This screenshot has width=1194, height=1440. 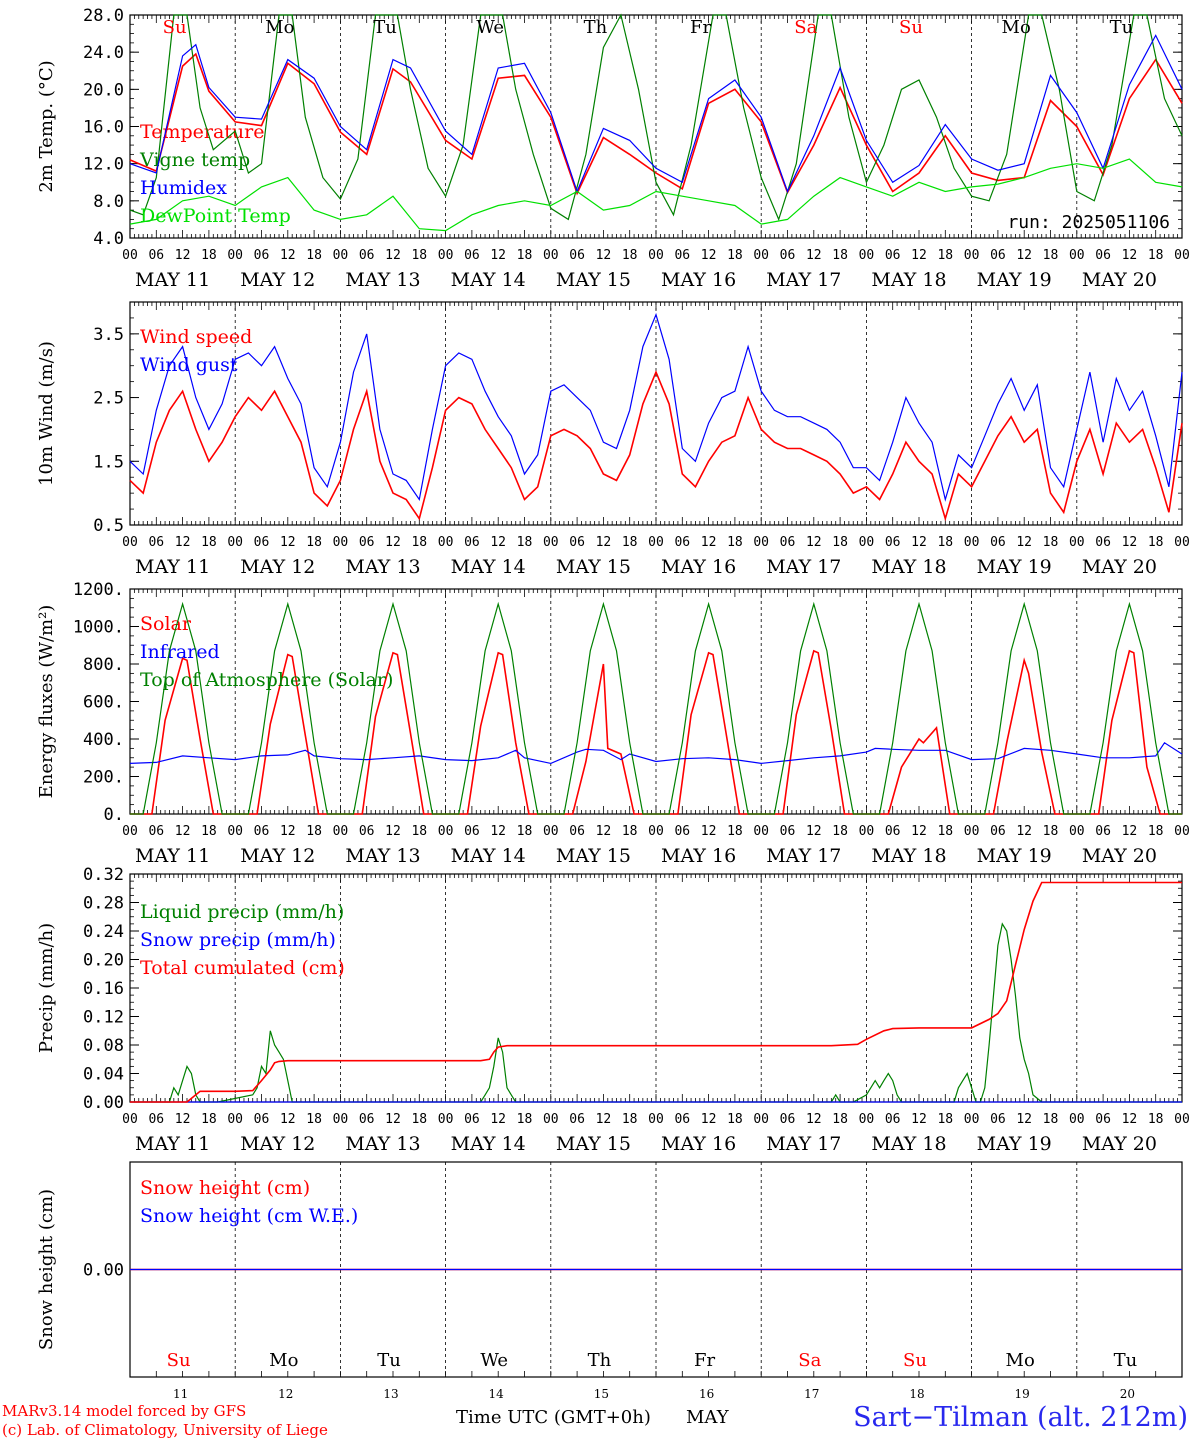 What do you see at coordinates (196, 337) in the screenshot?
I see `legend-entry: Wind speed` at bounding box center [196, 337].